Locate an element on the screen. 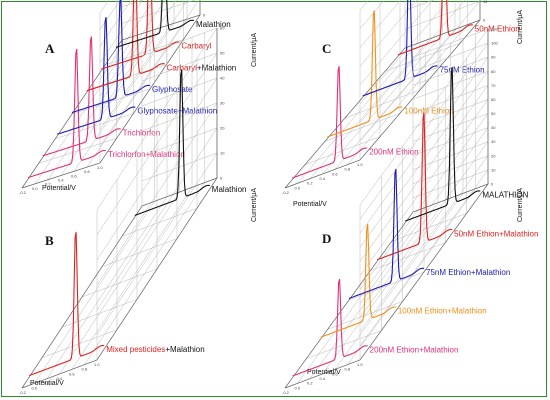  y-tick-label: 15 is located at coordinates (485, 2).